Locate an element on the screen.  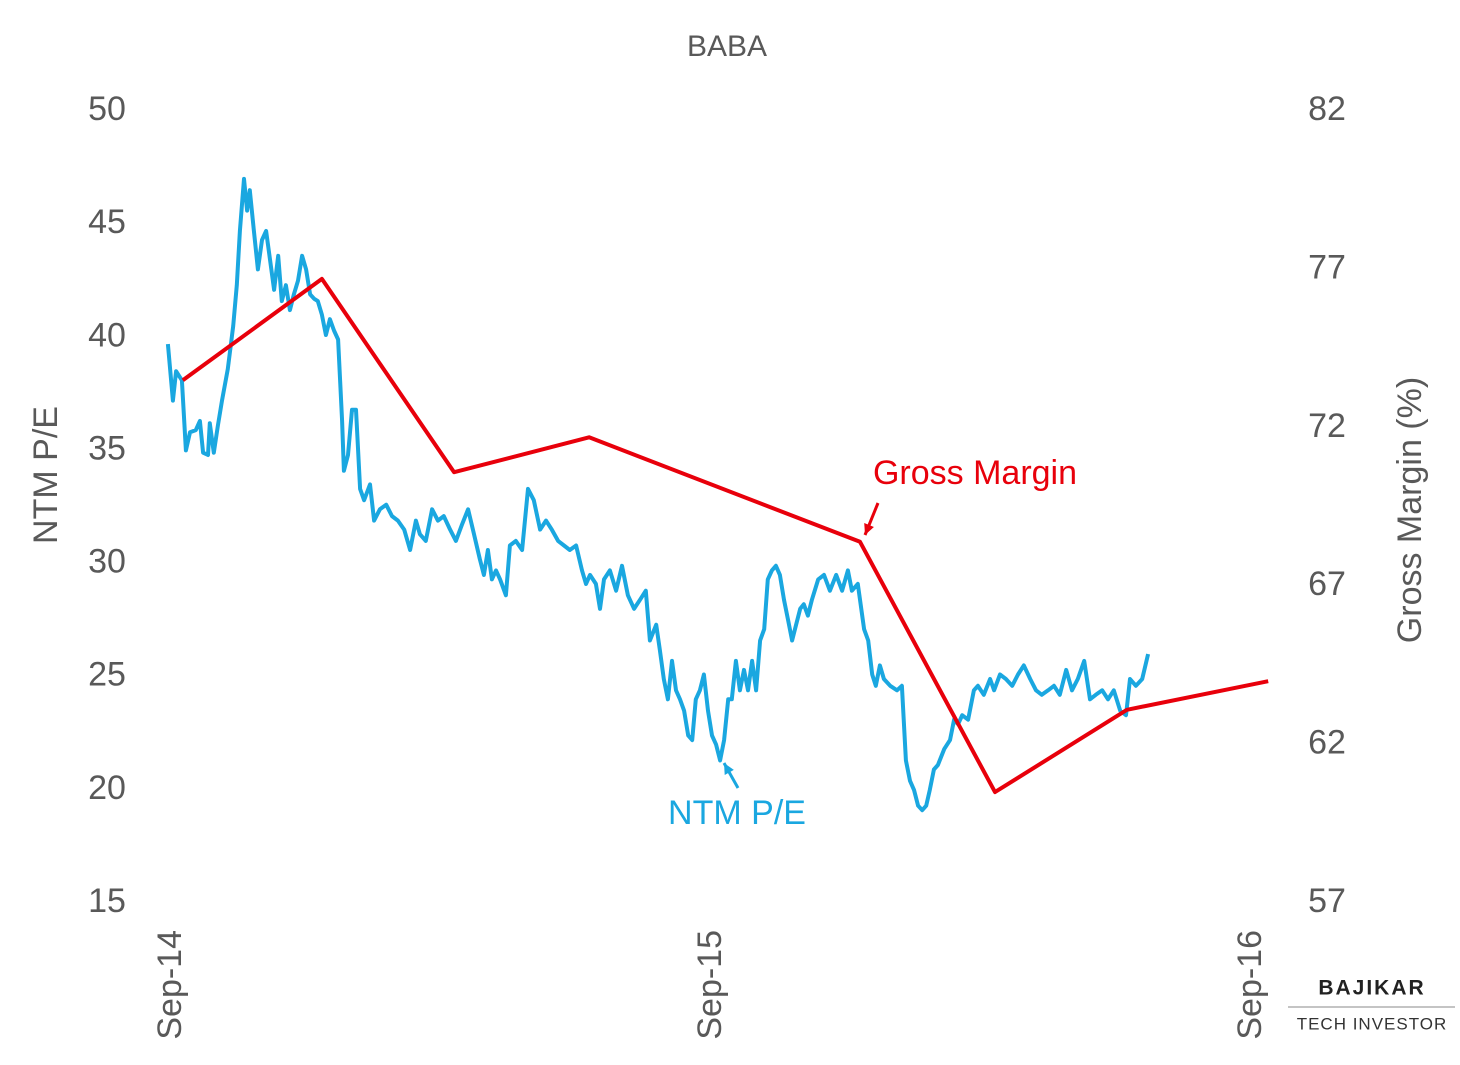
y-tick-label: 45 is located at coordinates (107, 222).